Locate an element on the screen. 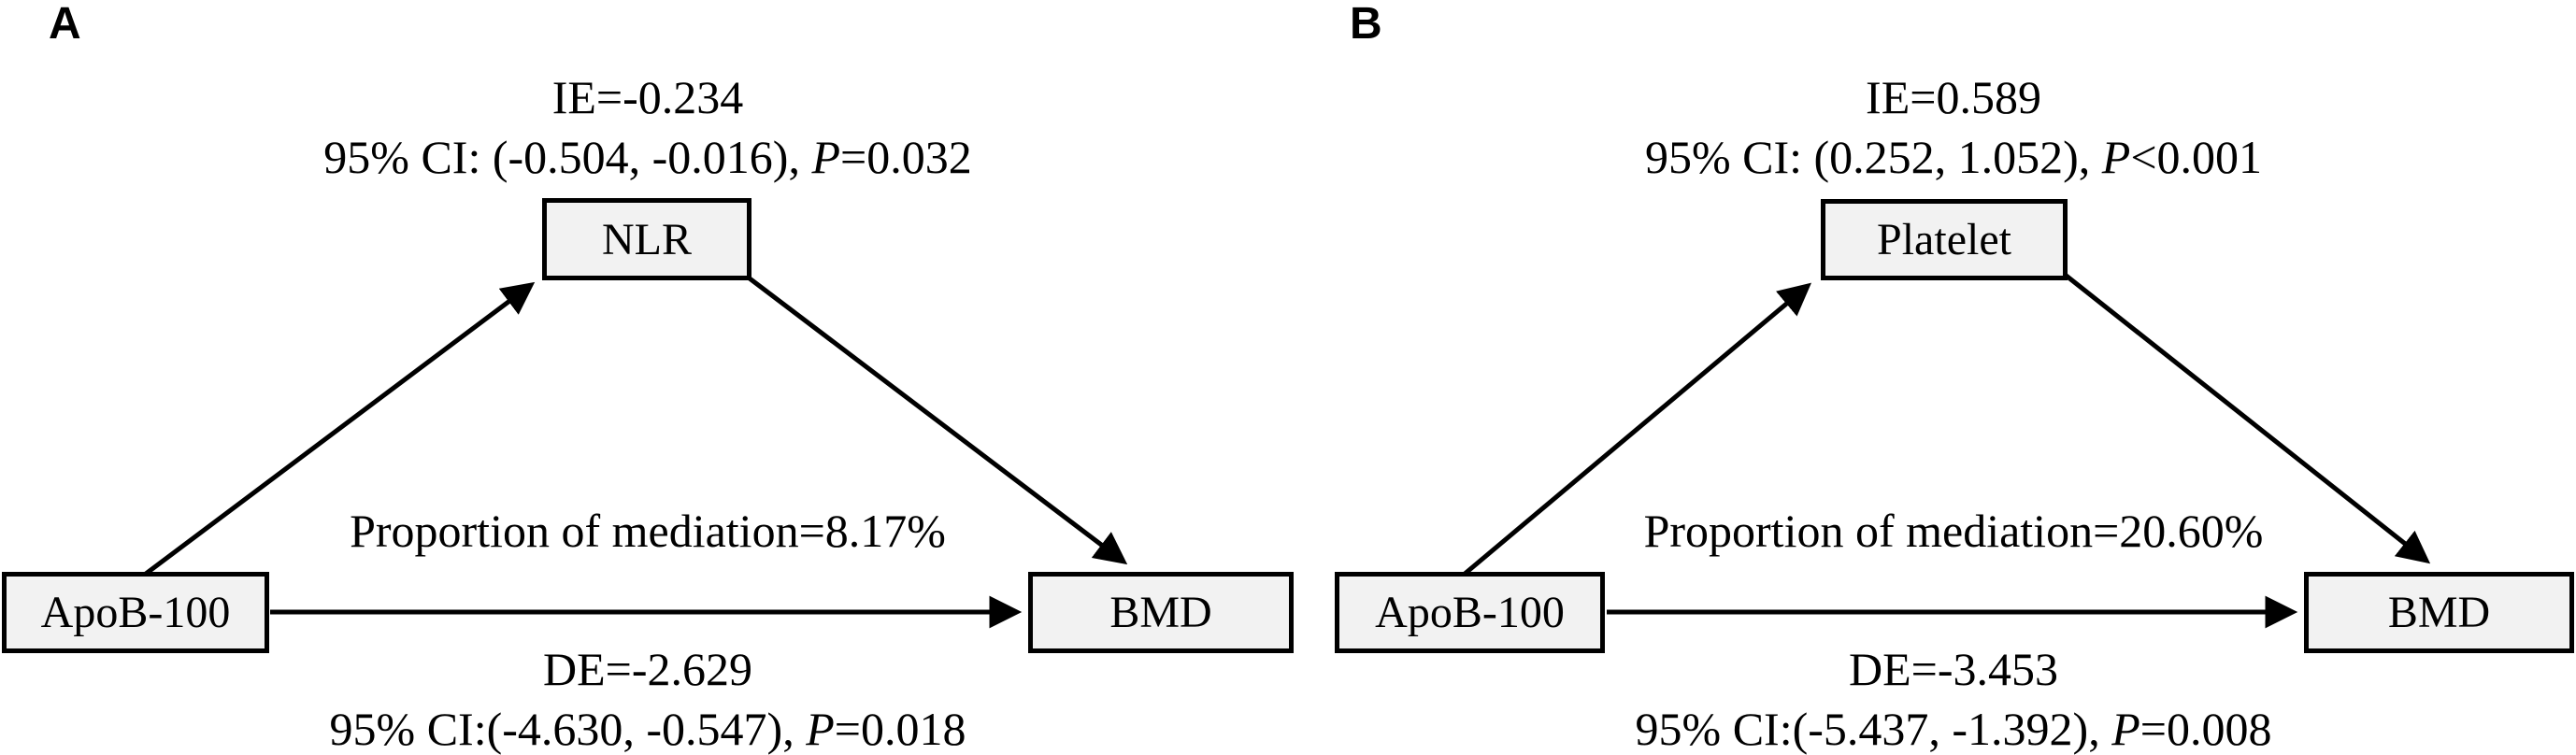  p-value-b-indirect: <0.001 is located at coordinates (2196, 157).